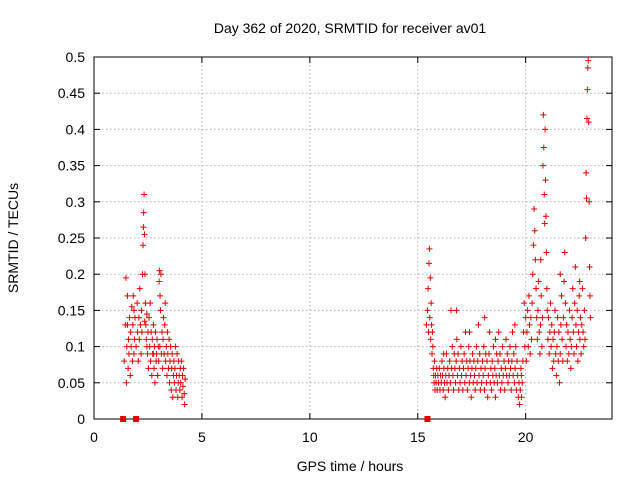 The width and height of the screenshot is (640, 480). I want to click on y-tick-label: 0.15, so click(71, 310).